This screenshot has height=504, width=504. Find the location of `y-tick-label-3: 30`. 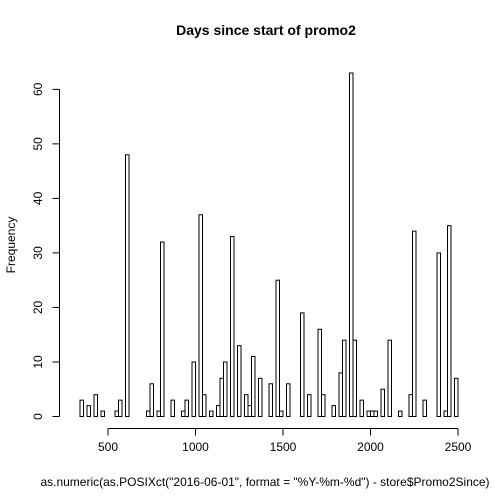

y-tick-label-3: 30 is located at coordinates (38, 253).